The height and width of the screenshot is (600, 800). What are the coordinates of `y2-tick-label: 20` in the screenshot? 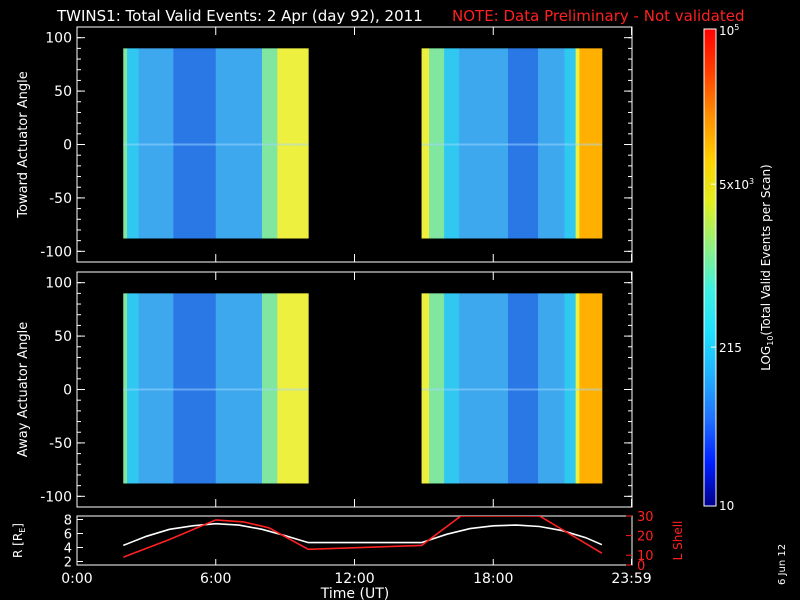 It's located at (645, 537).